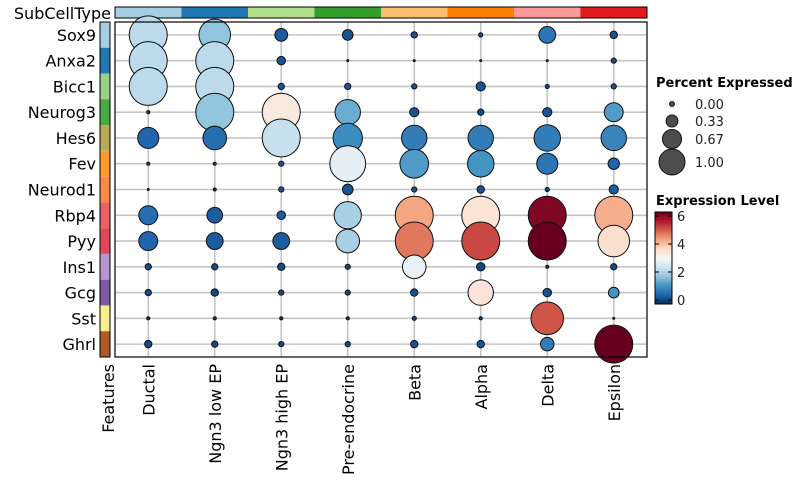 The width and height of the screenshot is (800, 498). What do you see at coordinates (281, 418) in the screenshot?
I see `category-label: Ngn3 high EP` at bounding box center [281, 418].